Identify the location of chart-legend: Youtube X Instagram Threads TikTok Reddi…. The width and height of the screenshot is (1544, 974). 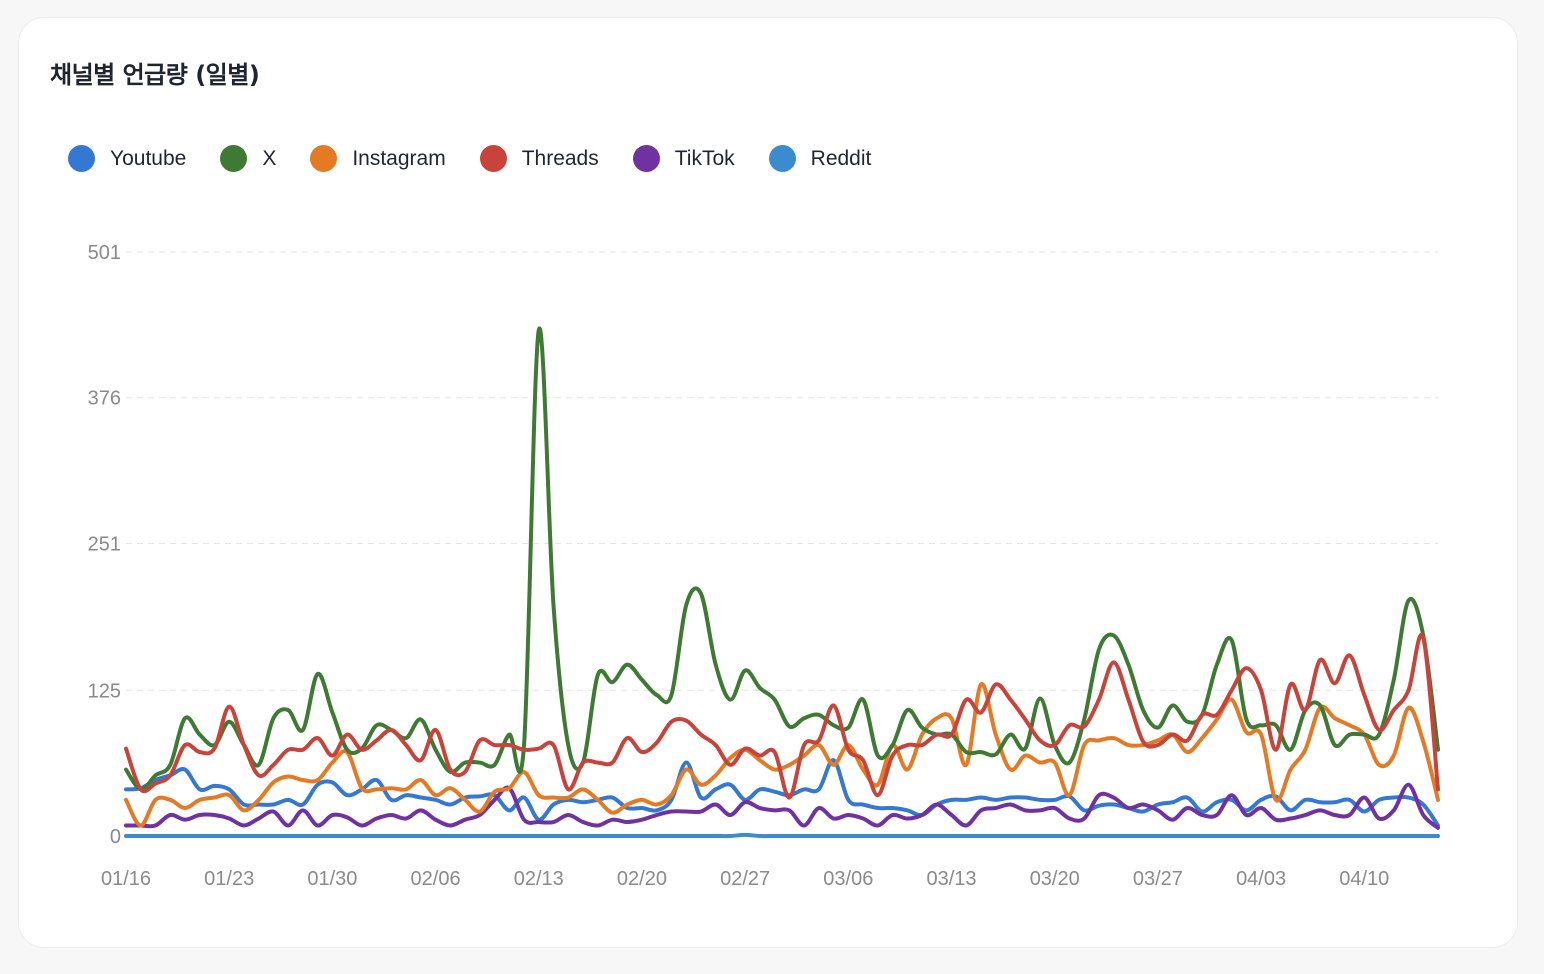
(486, 158).